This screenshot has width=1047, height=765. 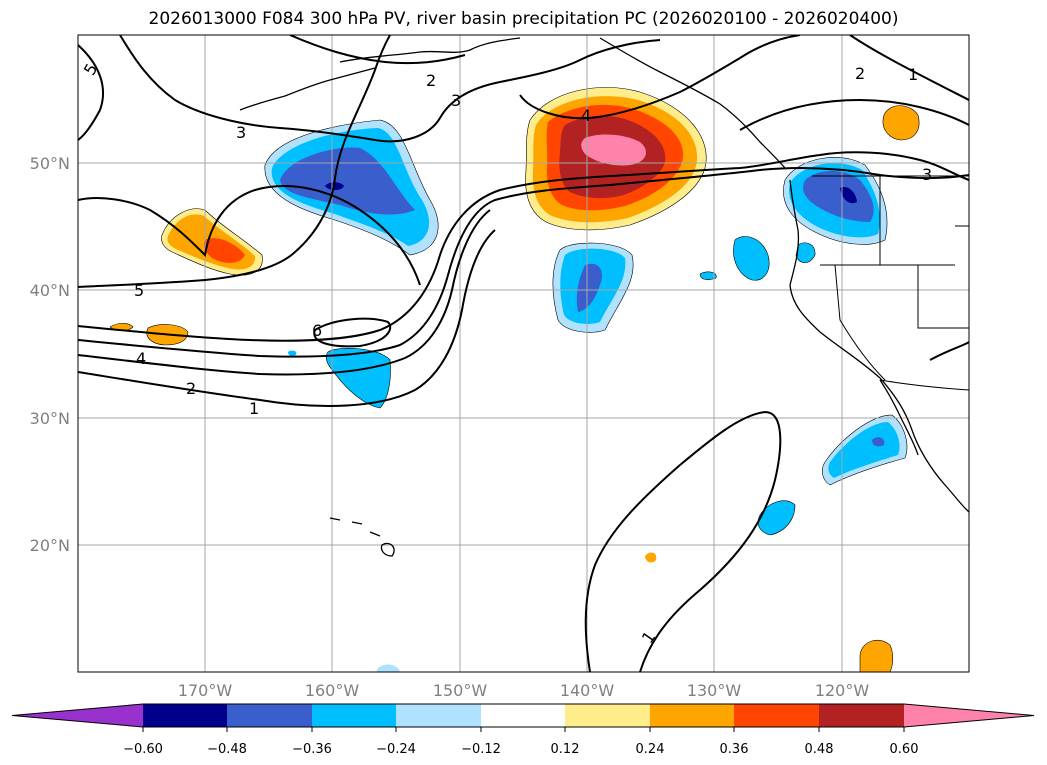 What do you see at coordinates (481, 749) in the screenshot?
I see `colorbar-tick-label: −0.12` at bounding box center [481, 749].